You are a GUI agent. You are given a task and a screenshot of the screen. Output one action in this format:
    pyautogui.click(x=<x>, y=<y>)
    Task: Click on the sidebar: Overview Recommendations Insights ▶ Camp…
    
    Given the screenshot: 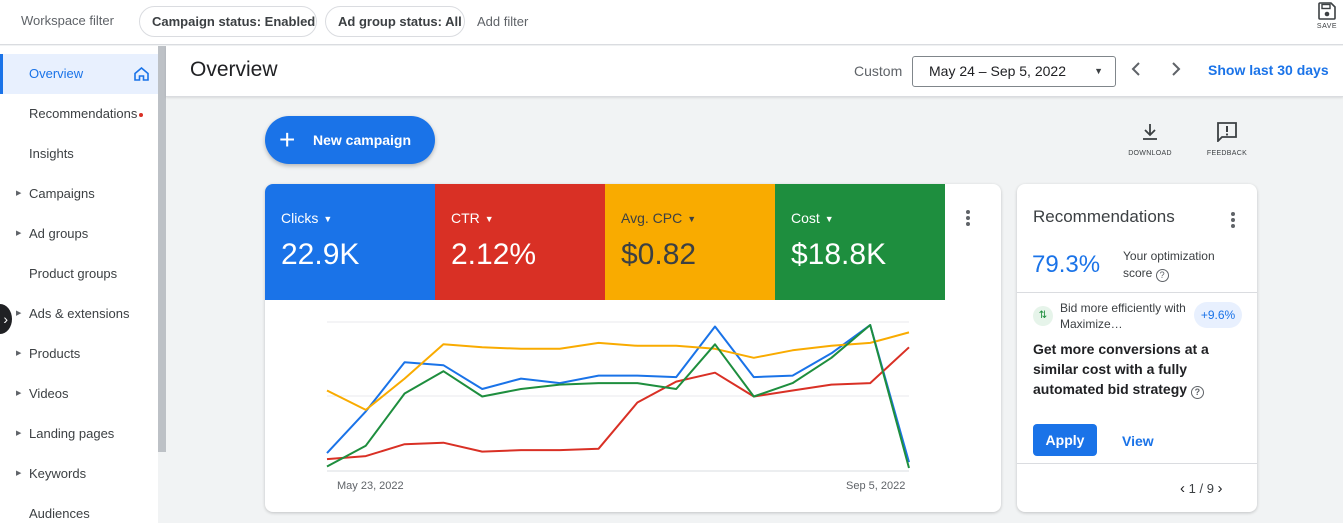 What is the action you would take?
    pyautogui.click(x=79, y=284)
    